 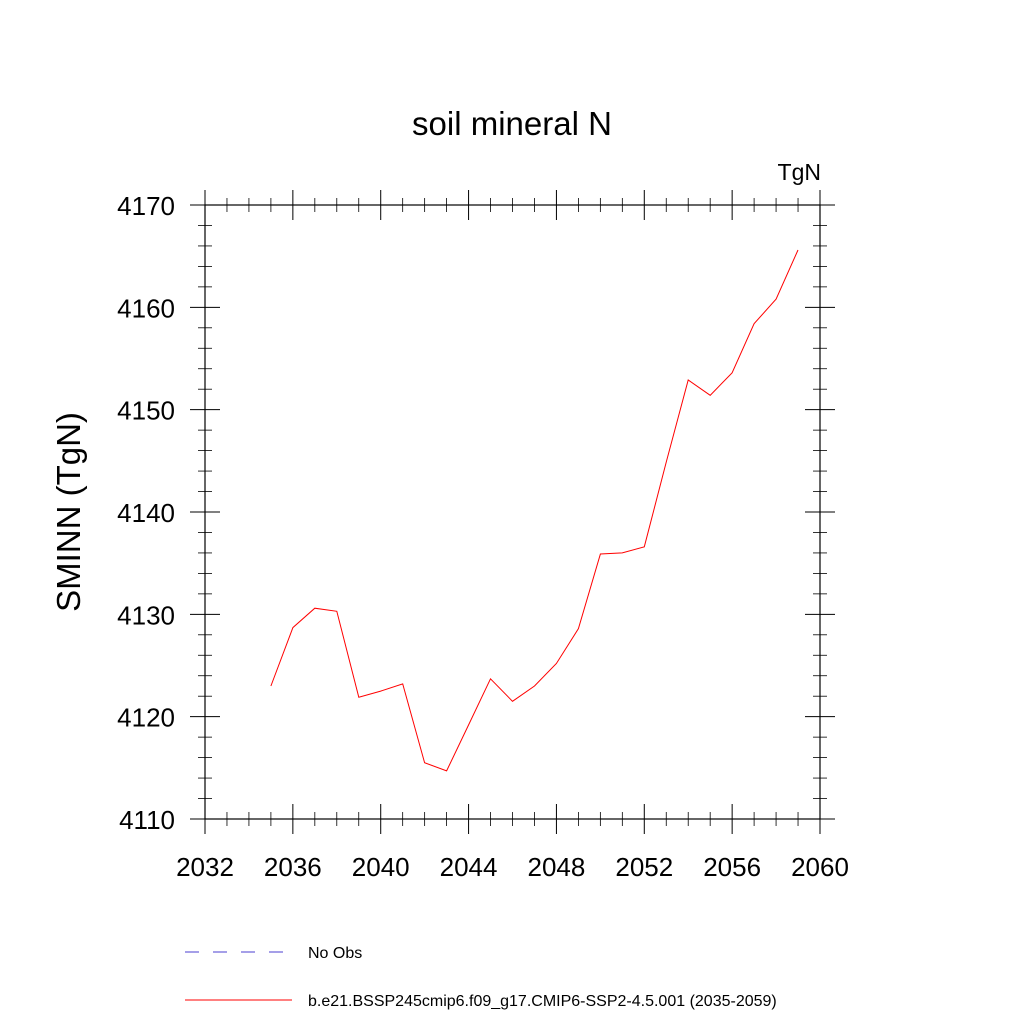 I want to click on y-tick-label: 4160, so click(x=146, y=308).